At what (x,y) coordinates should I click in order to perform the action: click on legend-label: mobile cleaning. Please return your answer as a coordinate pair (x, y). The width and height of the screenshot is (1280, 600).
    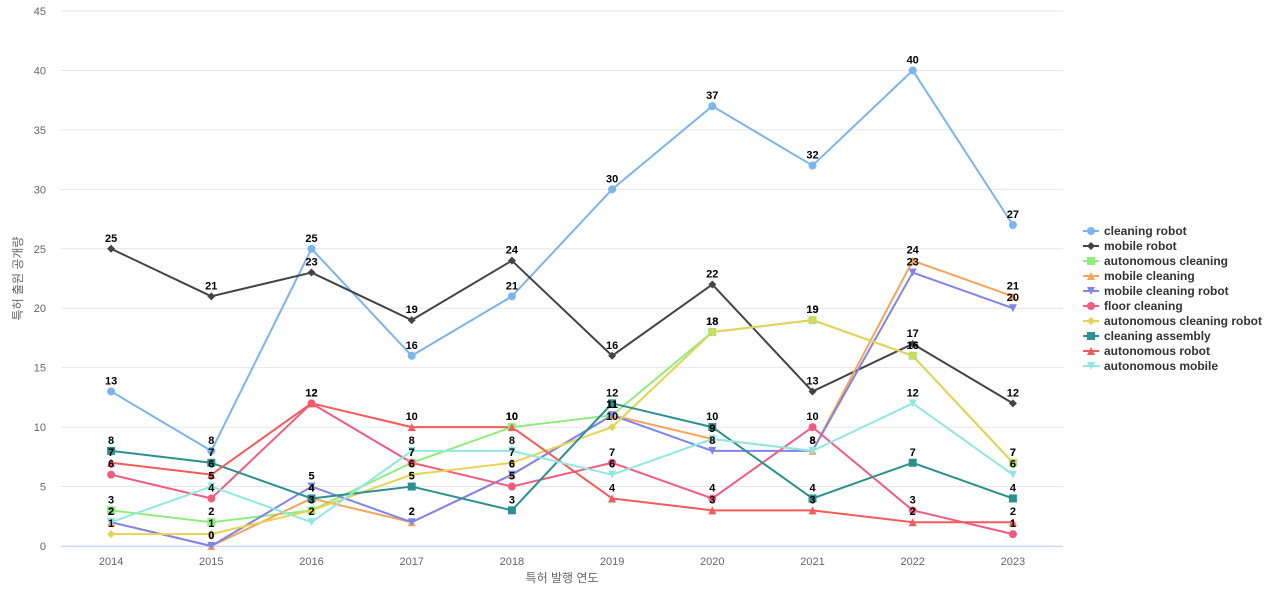
    Looking at the image, I should click on (1149, 276).